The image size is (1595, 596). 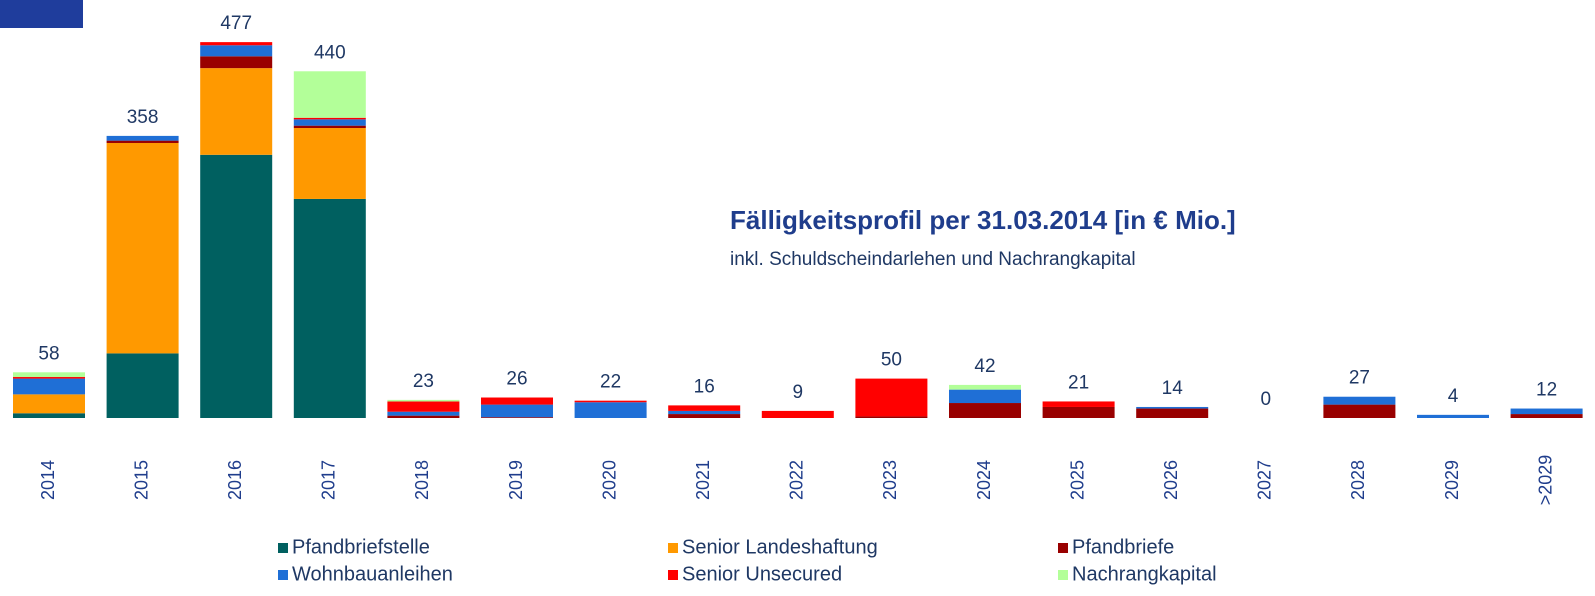 What do you see at coordinates (1452, 480) in the screenshot?
I see `x-tick-label: 2029` at bounding box center [1452, 480].